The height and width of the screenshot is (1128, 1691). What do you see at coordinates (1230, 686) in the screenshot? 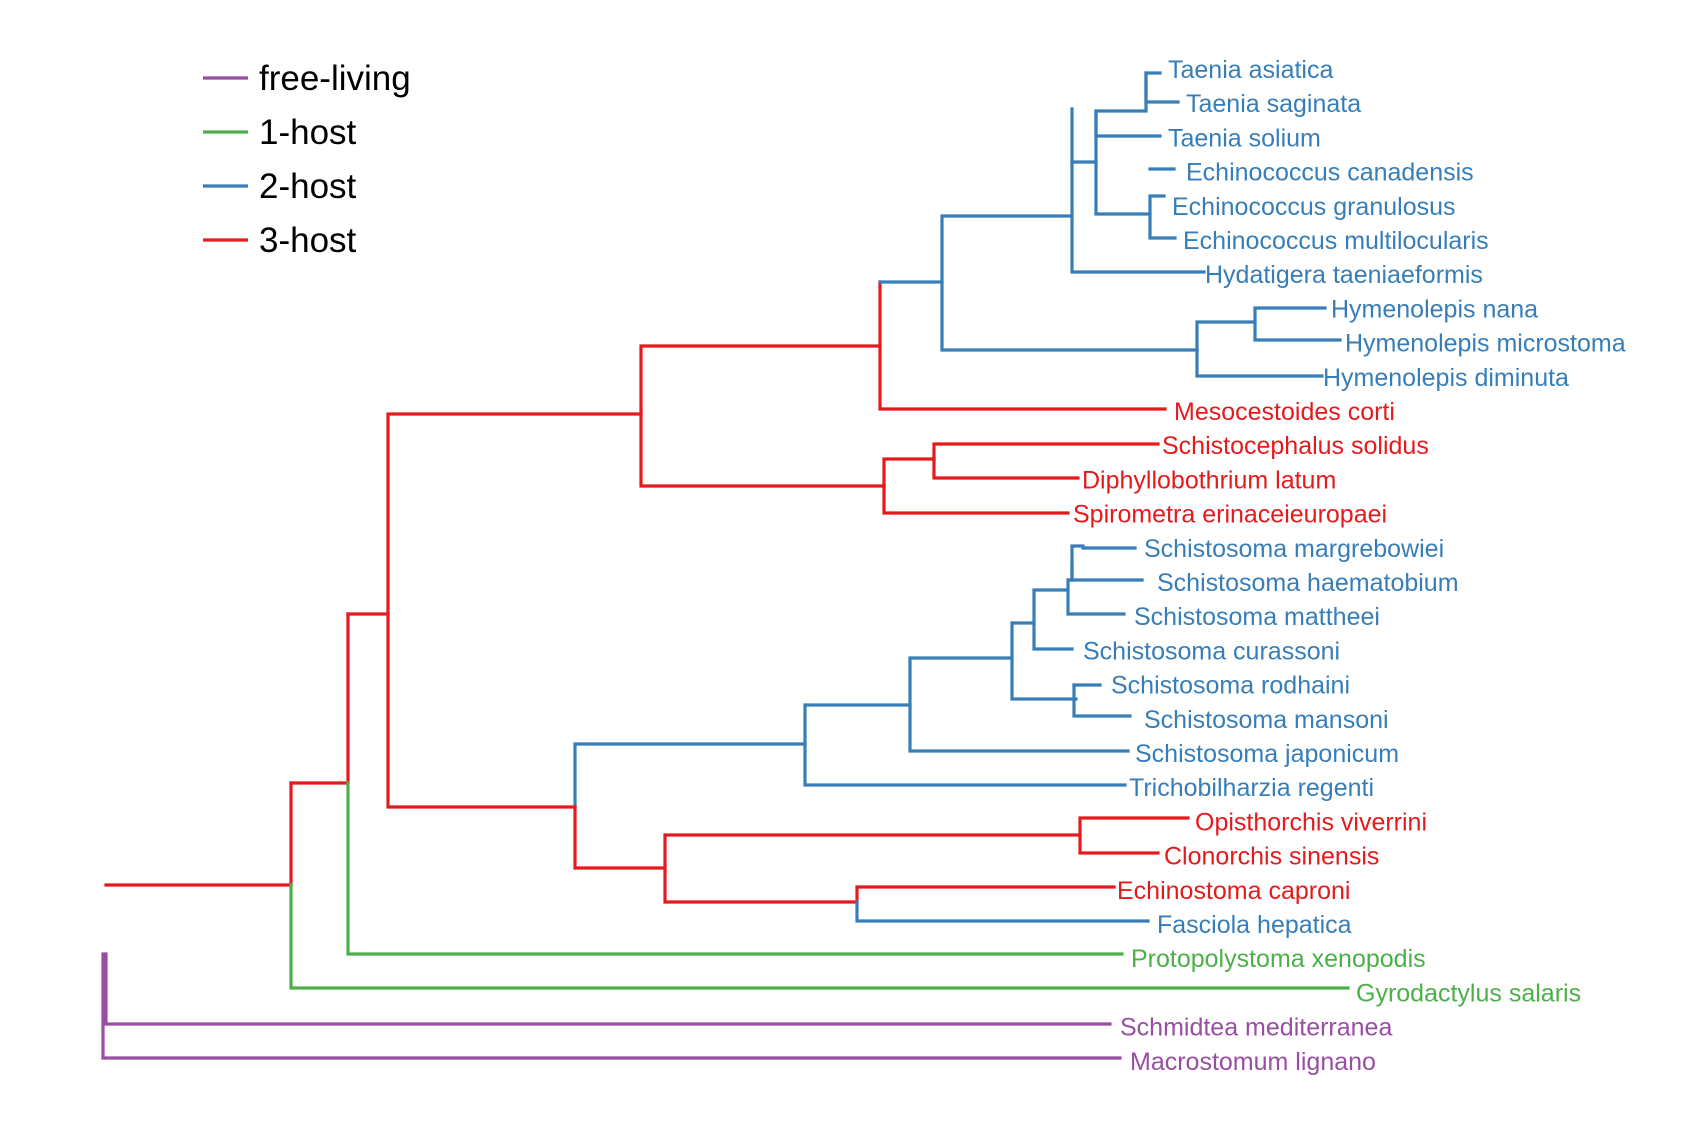
I see `tip-label-schistosoma-rodhaini: Schistosoma rodhaini` at bounding box center [1230, 686].